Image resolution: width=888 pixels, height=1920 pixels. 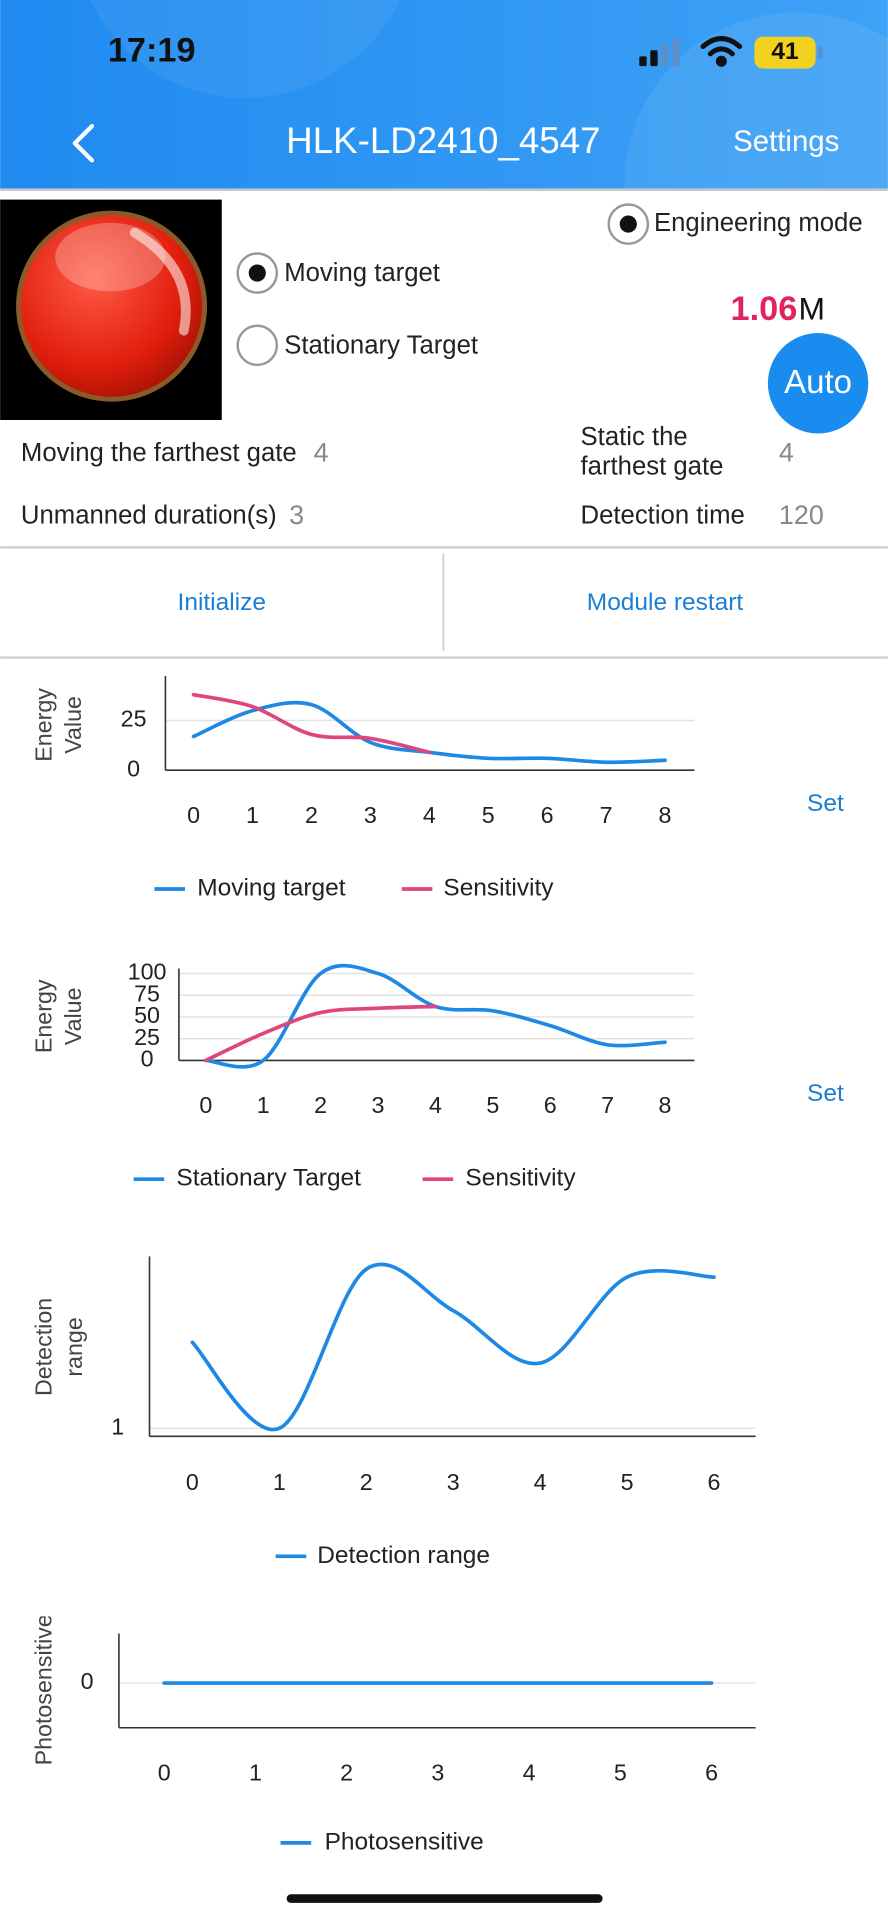 I want to click on moving-label: Moving target, so click(x=362, y=273).